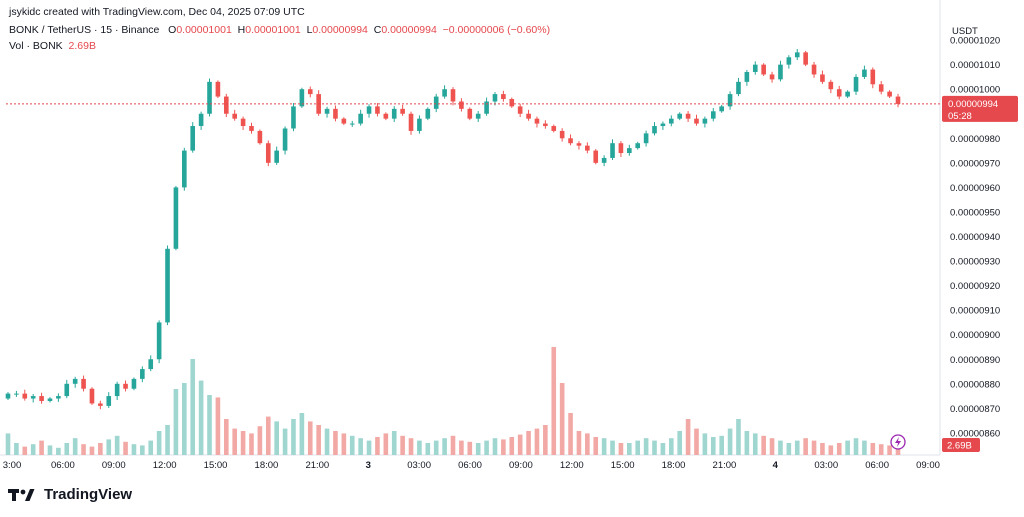 The width and height of the screenshot is (1024, 517). I want to click on tradingview-brand: TradingView, so click(70, 494).